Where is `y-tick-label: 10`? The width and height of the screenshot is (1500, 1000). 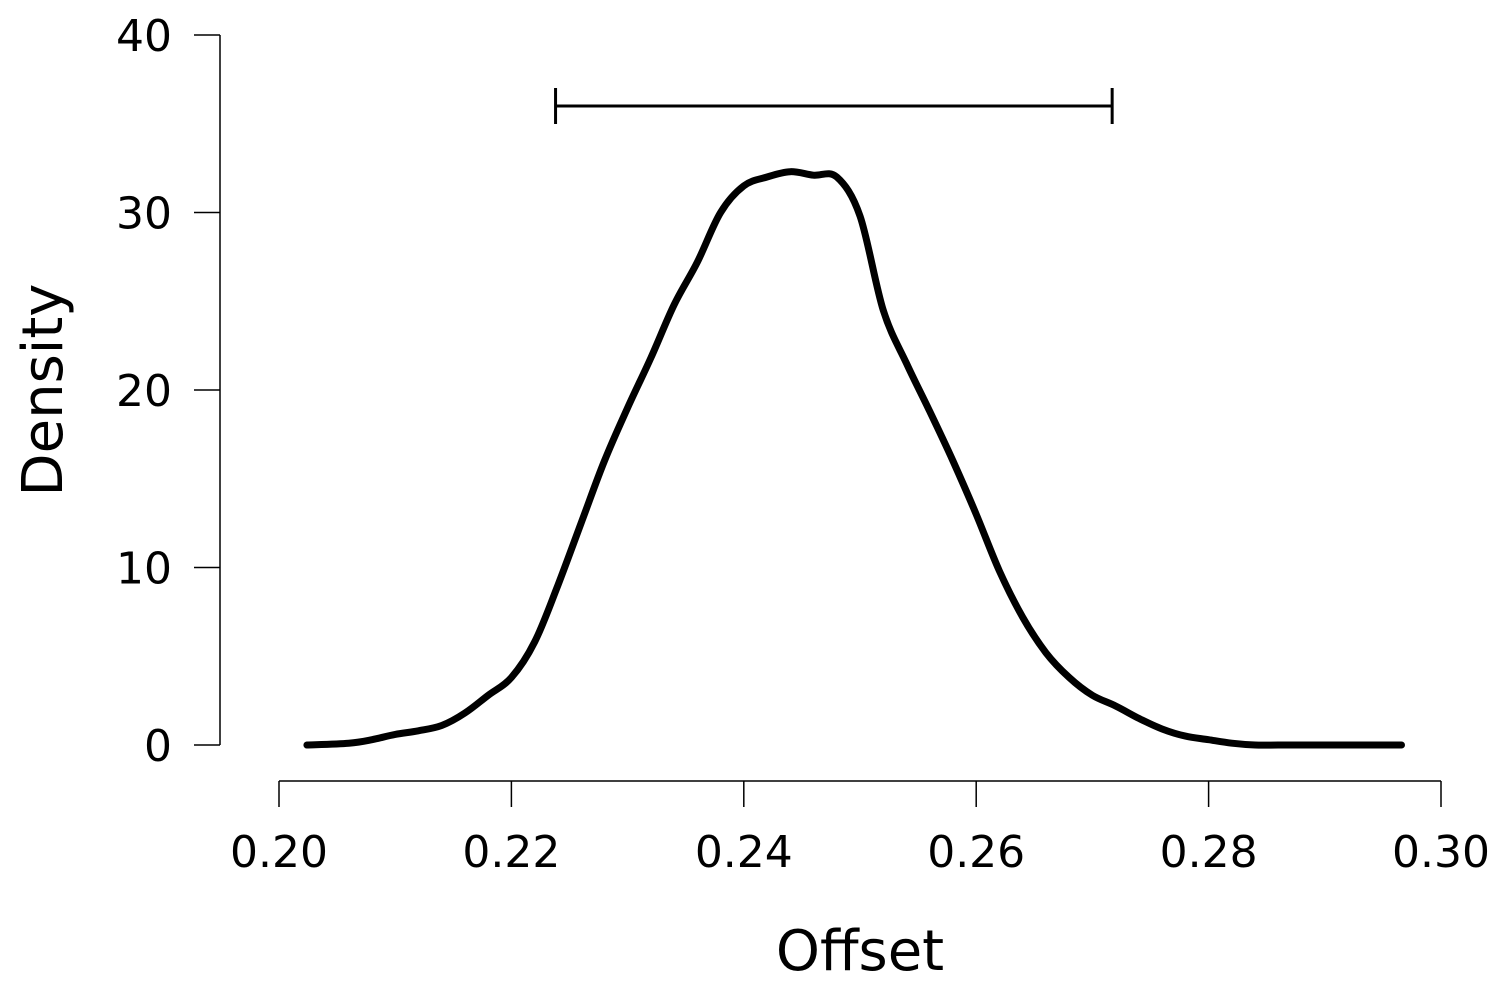
y-tick-label: 10 is located at coordinates (144, 569).